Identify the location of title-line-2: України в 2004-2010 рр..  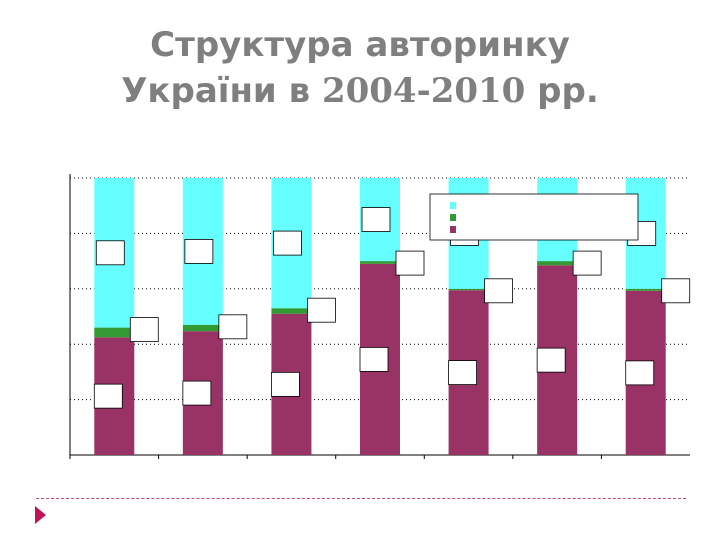
(360, 91).